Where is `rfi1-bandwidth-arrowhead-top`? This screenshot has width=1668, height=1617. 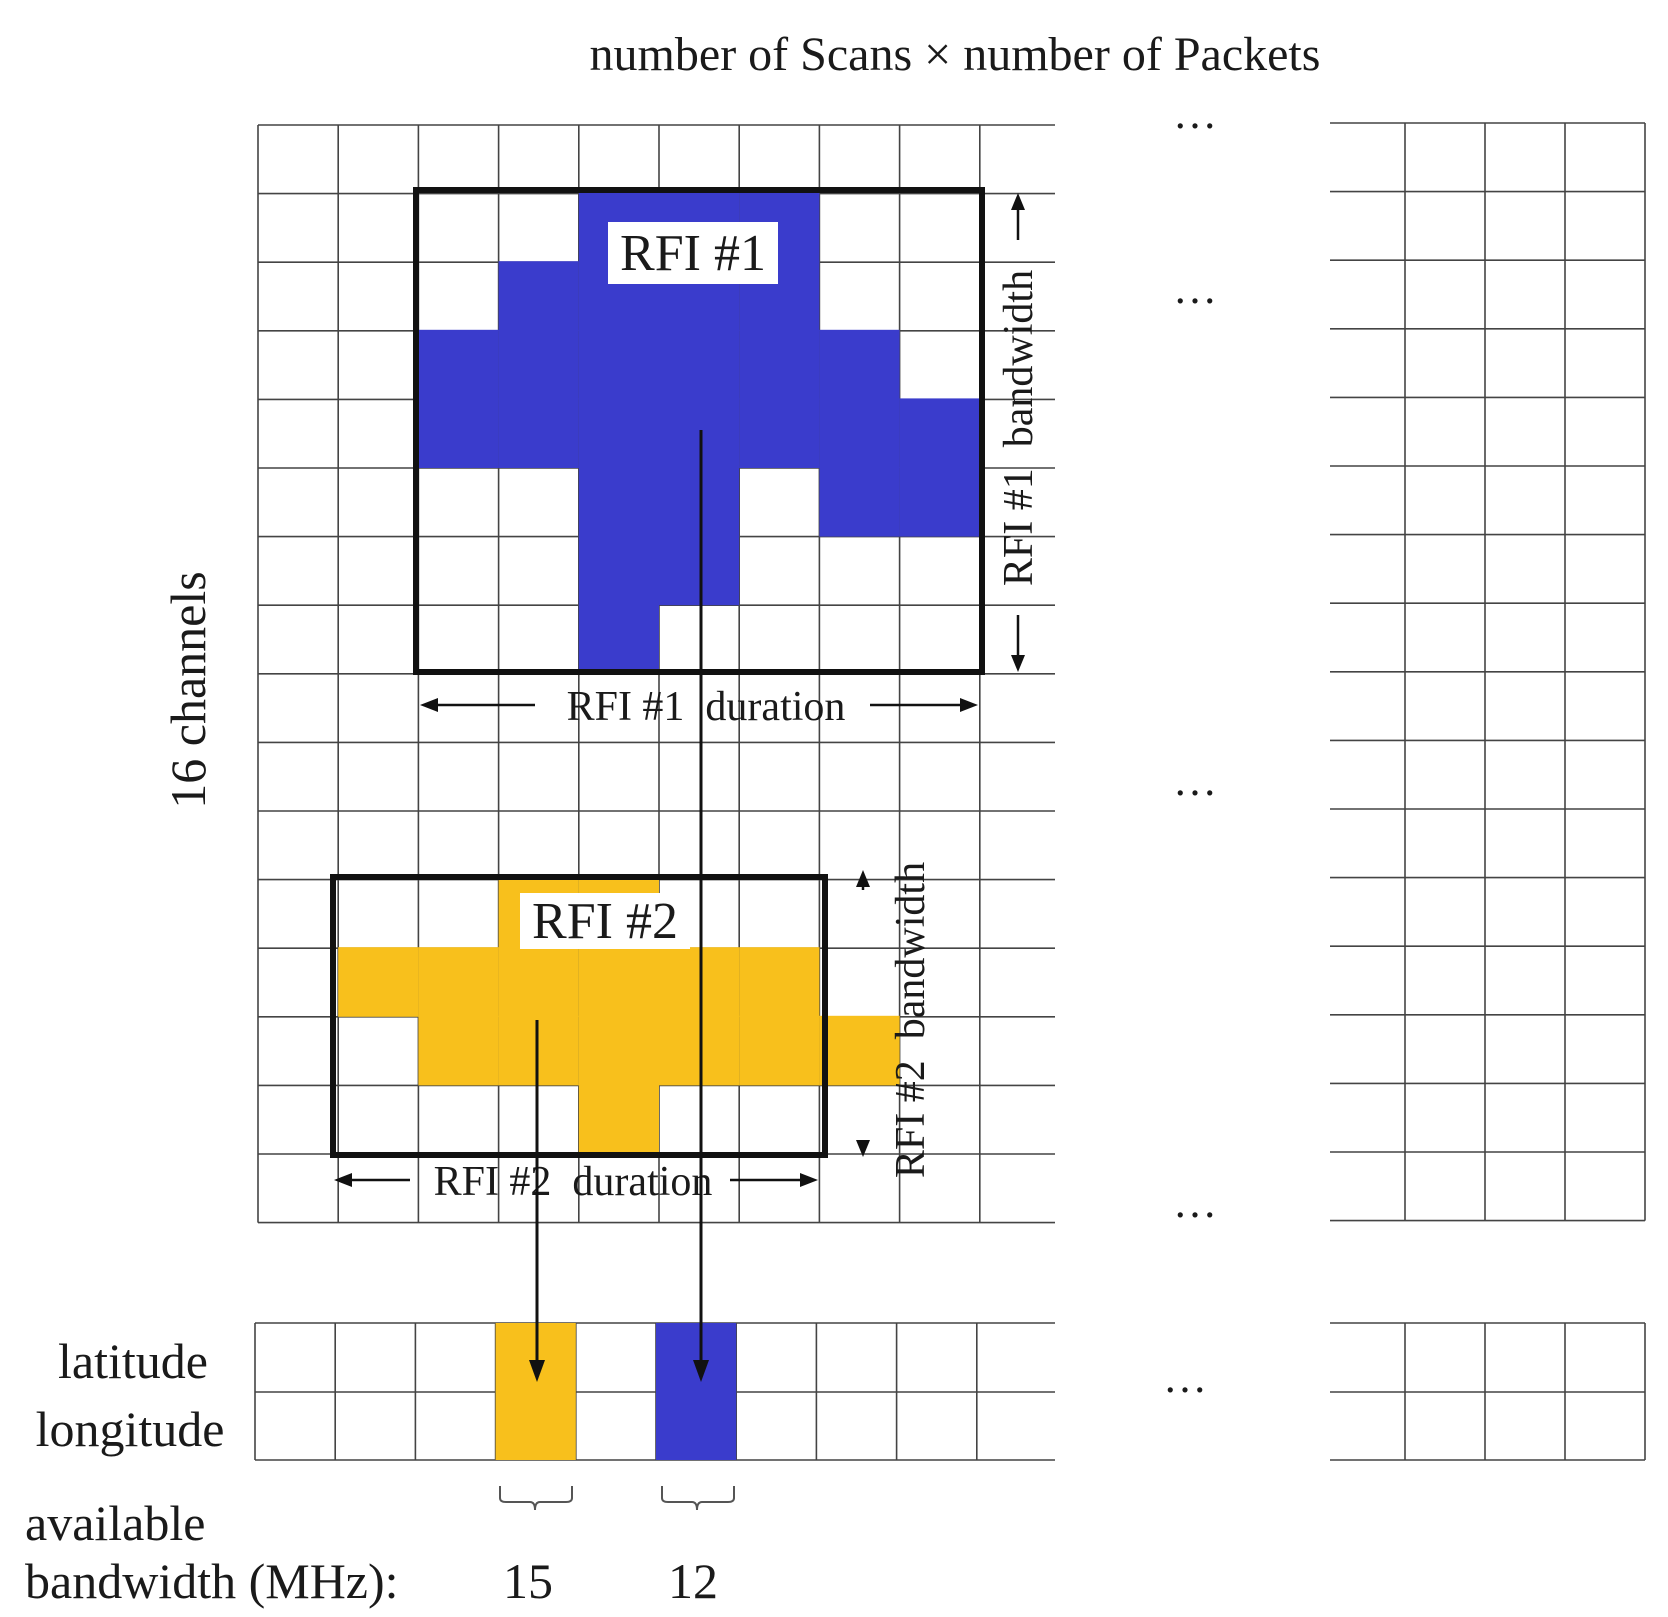
rfi1-bandwidth-arrowhead-top is located at coordinates (1018, 201).